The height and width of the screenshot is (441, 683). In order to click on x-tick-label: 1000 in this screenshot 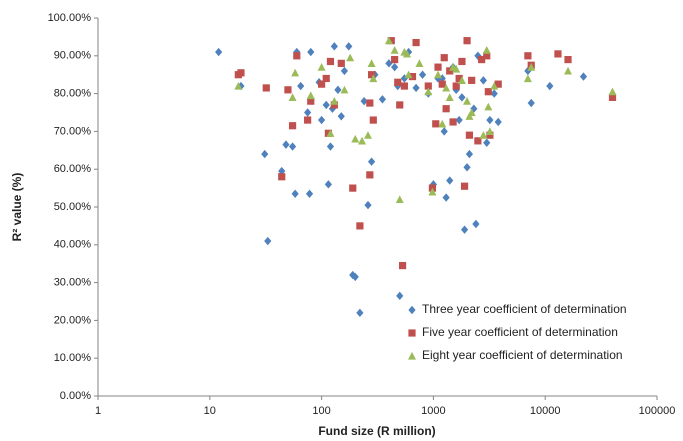, I will do `click(433, 411)`.